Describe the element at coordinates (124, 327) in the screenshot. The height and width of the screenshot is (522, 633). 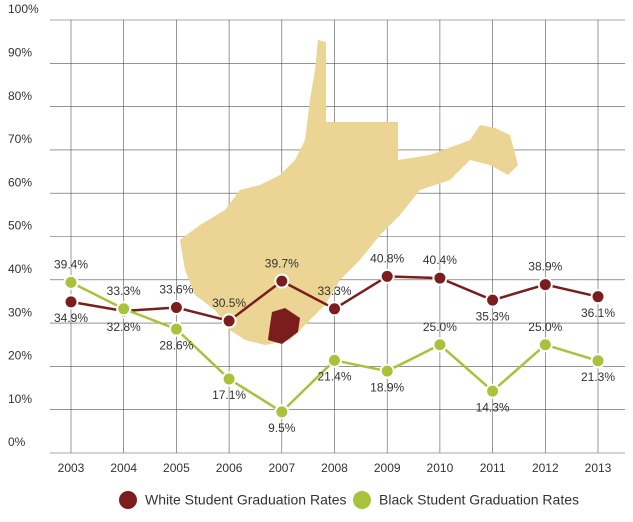
I see `data-label: 32.8%` at that location.